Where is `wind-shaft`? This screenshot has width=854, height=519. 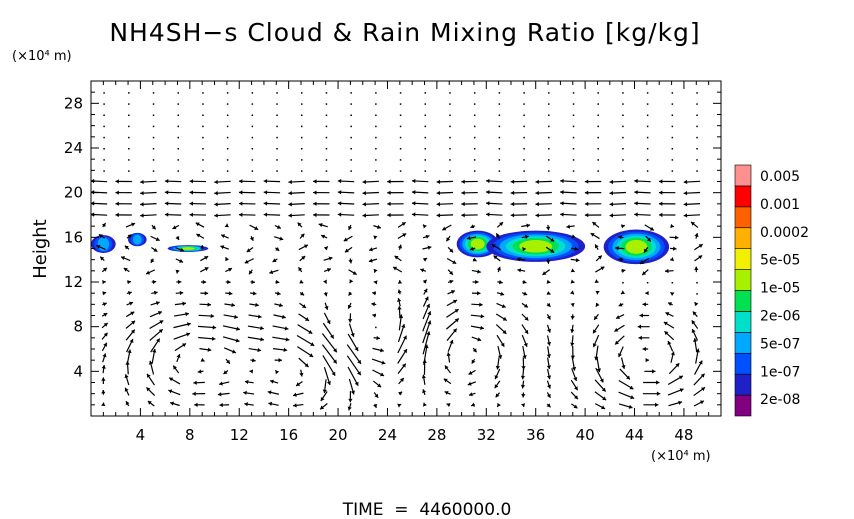 wind-shaft is located at coordinates (354, 354).